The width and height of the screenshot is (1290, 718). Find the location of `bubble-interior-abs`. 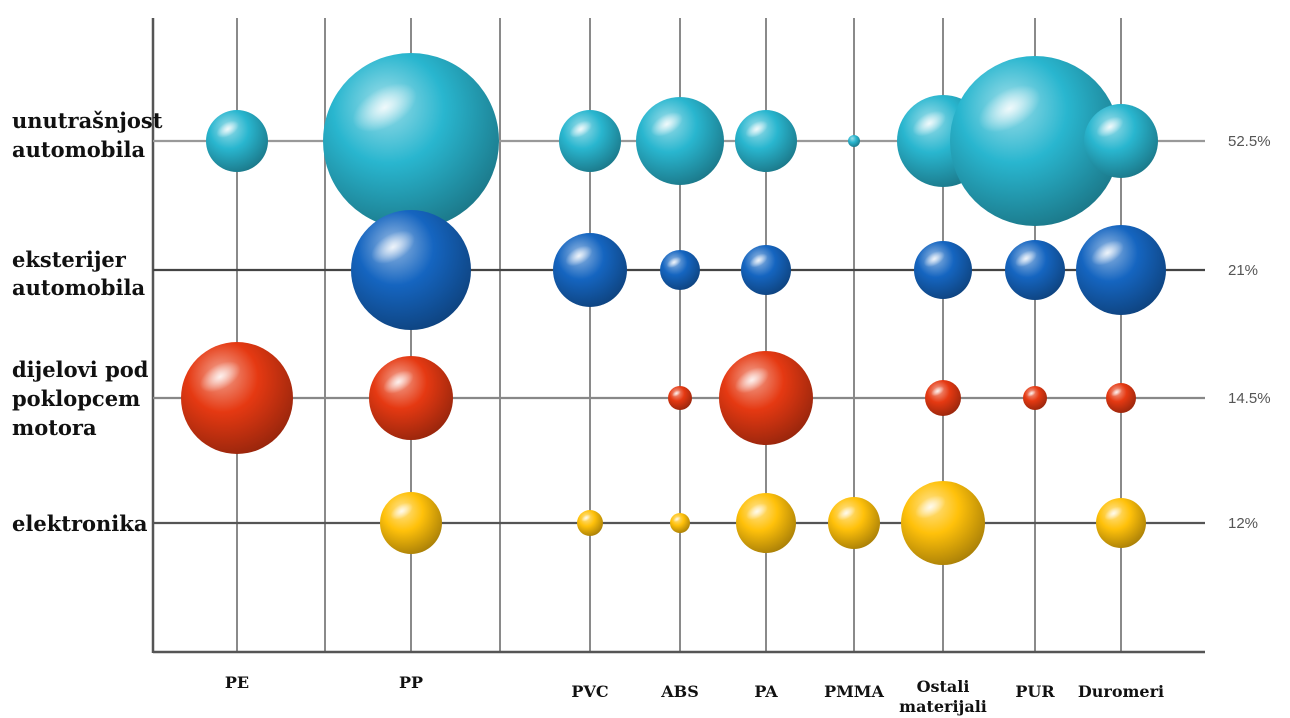

bubble-interior-abs is located at coordinates (680, 141).